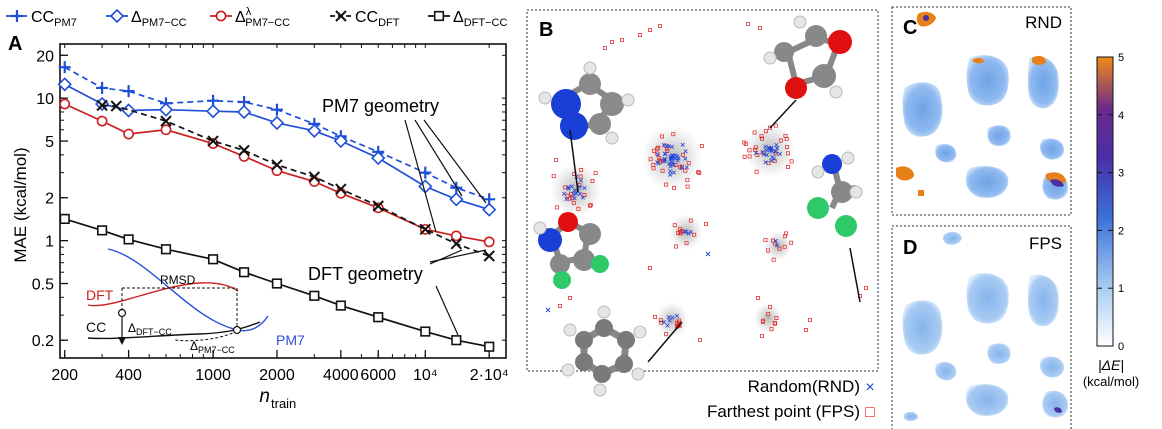  Describe the element at coordinates (15, 44) in the screenshot. I see `panel-a-label: A` at that location.